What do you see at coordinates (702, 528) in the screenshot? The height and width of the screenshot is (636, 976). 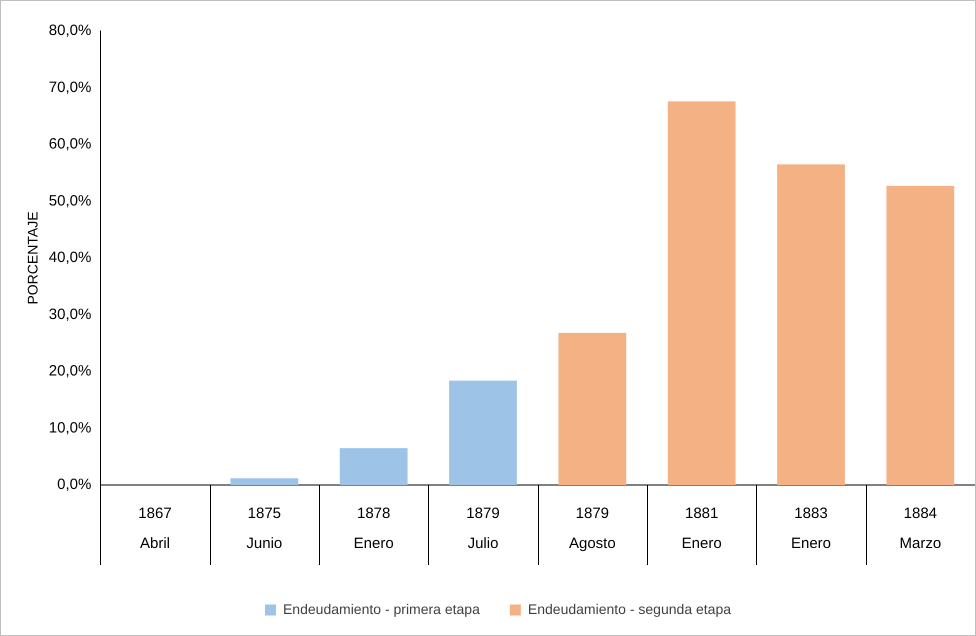 I see `x-tick-label: 1881 Enero` at bounding box center [702, 528].